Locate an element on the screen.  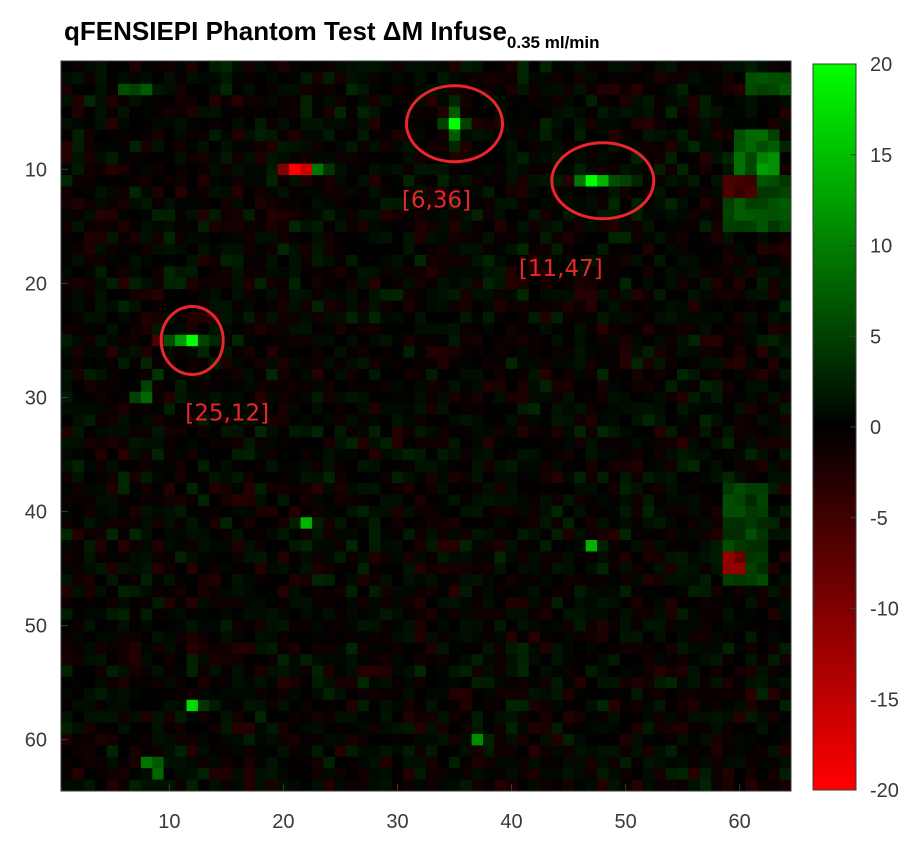
colorbar-tick-label: 10 is located at coordinates (881, 247).